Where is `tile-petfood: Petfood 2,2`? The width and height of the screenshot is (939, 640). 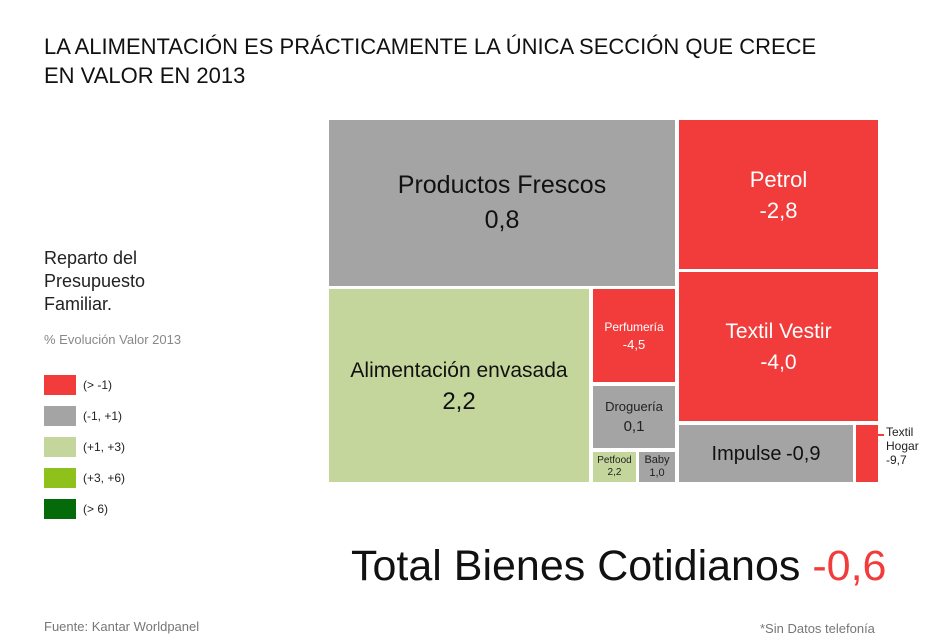 tile-petfood: Petfood 2,2 is located at coordinates (614, 467).